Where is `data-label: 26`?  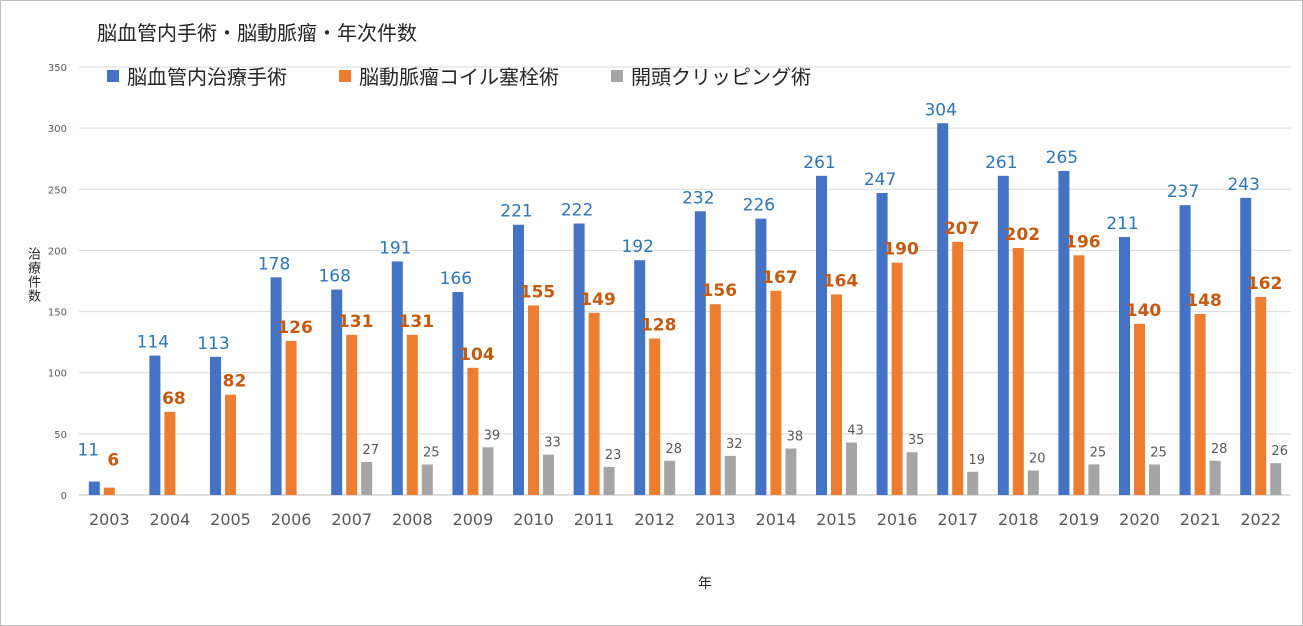 data-label: 26 is located at coordinates (1279, 451).